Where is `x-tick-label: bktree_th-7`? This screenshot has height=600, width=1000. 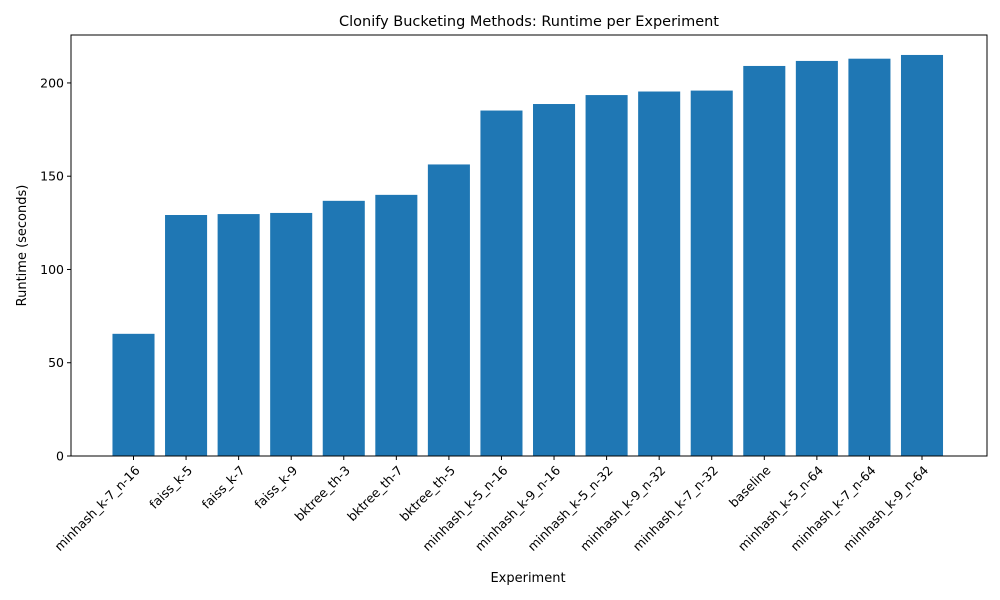
x-tick-label: bktree_th-7 is located at coordinates (374, 493).